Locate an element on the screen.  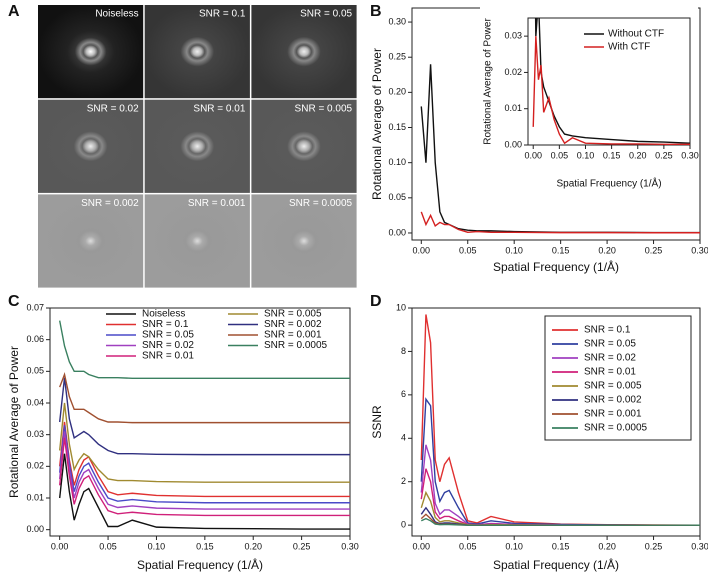
legend-label: SNR = 0.0005 is located at coordinates (296, 345).